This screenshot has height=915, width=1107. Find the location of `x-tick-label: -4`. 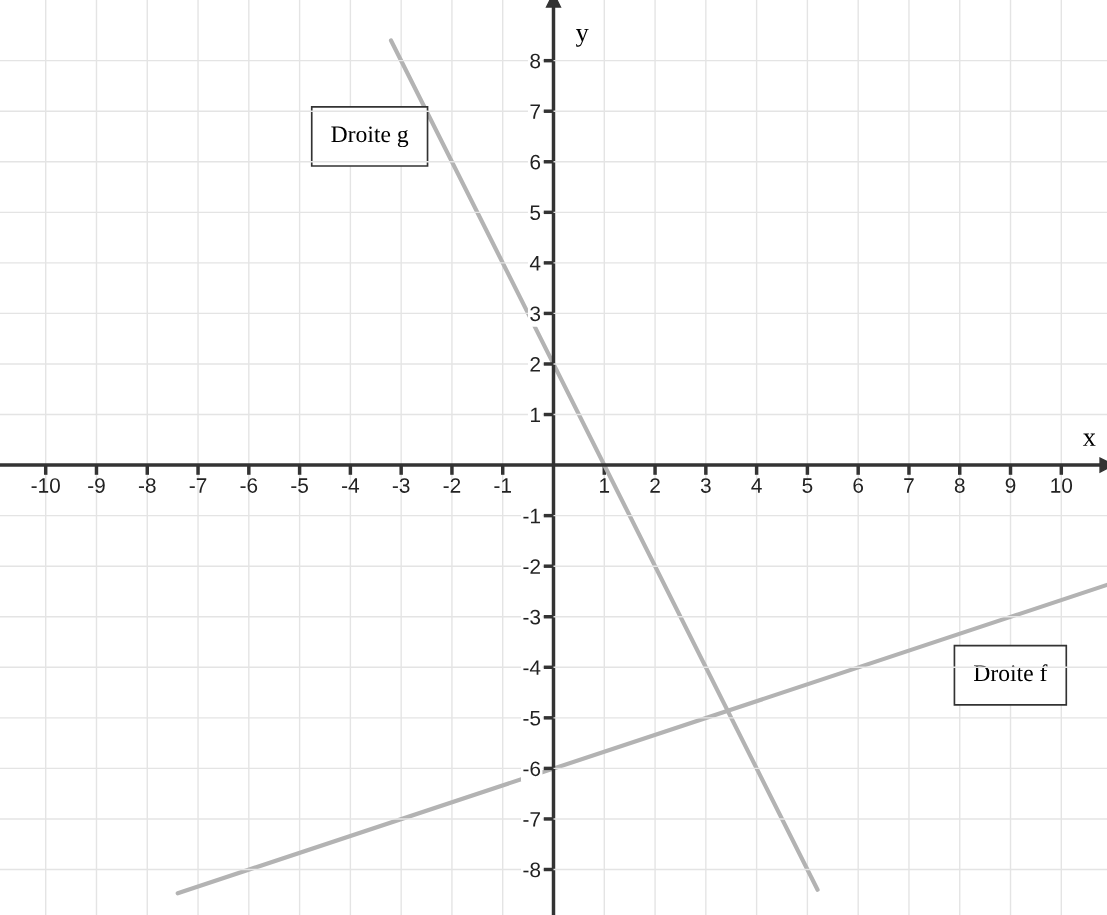

x-tick-label: -4 is located at coordinates (351, 485).